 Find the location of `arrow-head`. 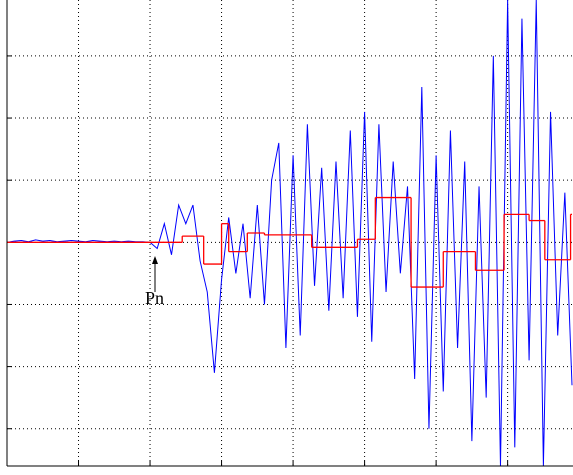

arrow-head is located at coordinates (155, 260).